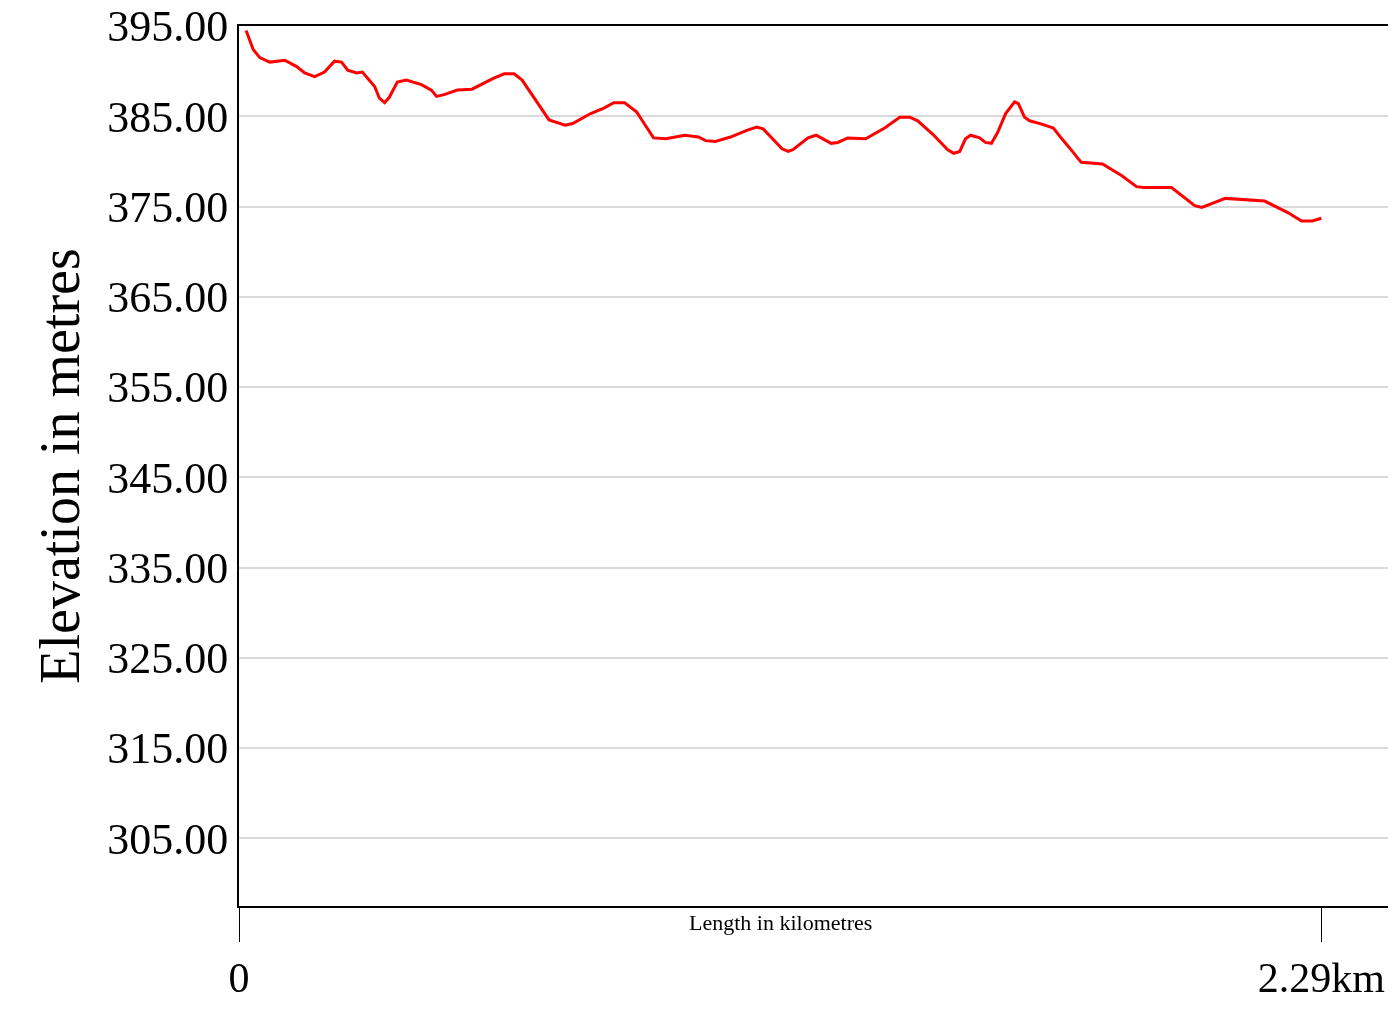 This screenshot has height=1016, width=1392. Describe the element at coordinates (168, 749) in the screenshot. I see `y-tick-label: 315.00` at that location.